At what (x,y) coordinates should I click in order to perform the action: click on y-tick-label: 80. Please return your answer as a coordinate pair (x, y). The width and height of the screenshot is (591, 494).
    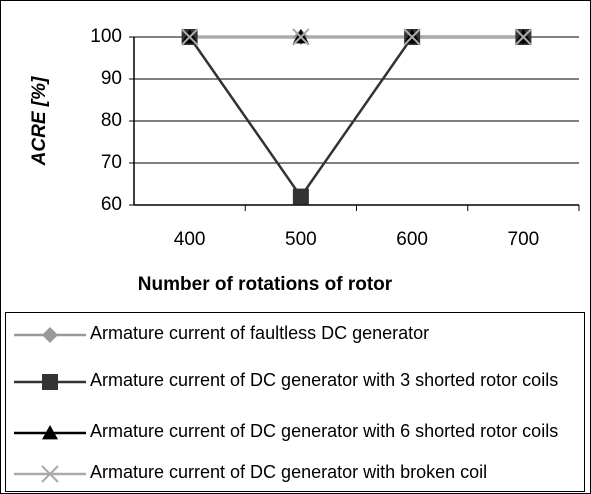
    Looking at the image, I should click on (111, 120).